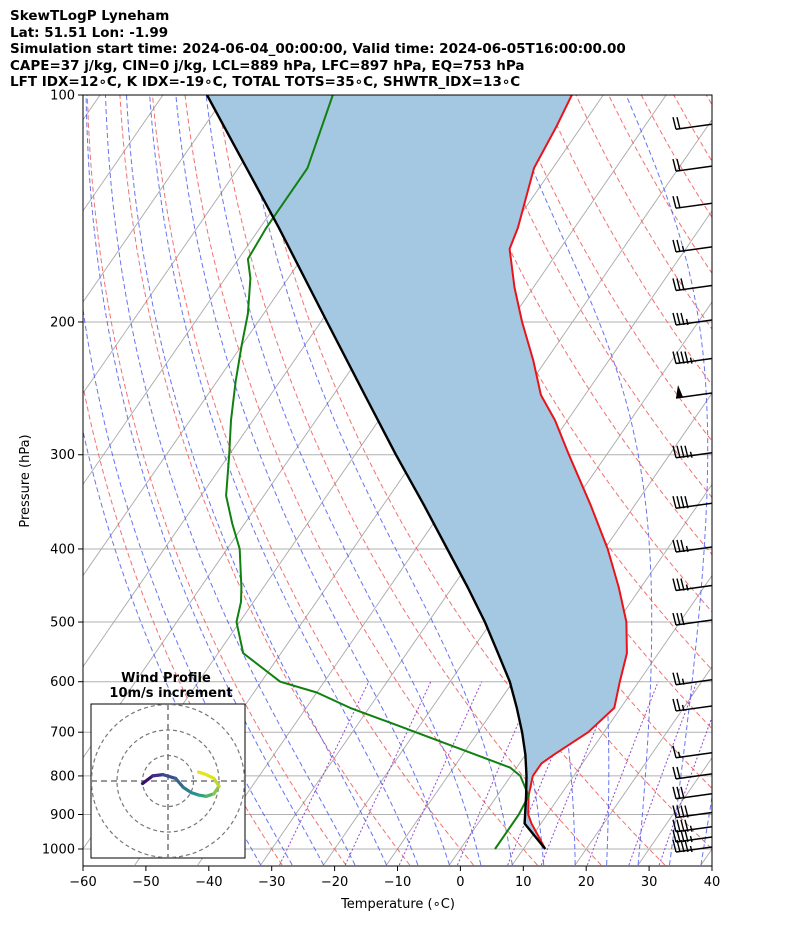 The width and height of the screenshot is (794, 937). What do you see at coordinates (170, 693) in the screenshot?
I see `hodograph-subtitle: 10m/s increment` at bounding box center [170, 693].